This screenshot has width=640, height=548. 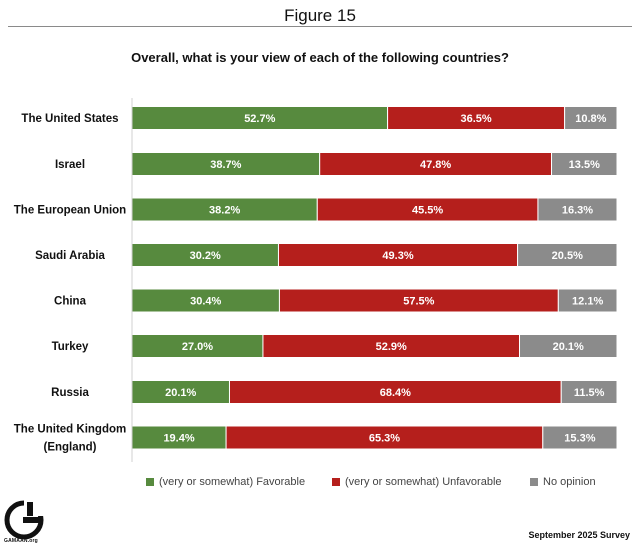 What do you see at coordinates (418, 302) in the screenshot?
I see `data-label-unfavorable: 57.5%` at bounding box center [418, 302].